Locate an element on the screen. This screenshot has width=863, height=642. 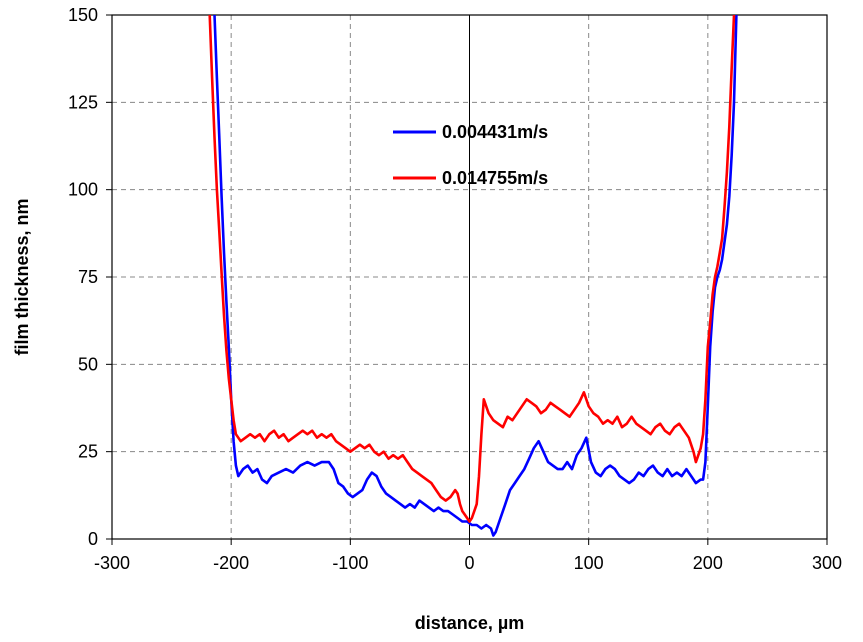
legend-label-series-1: 0.004431m/s is located at coordinates (495, 132).